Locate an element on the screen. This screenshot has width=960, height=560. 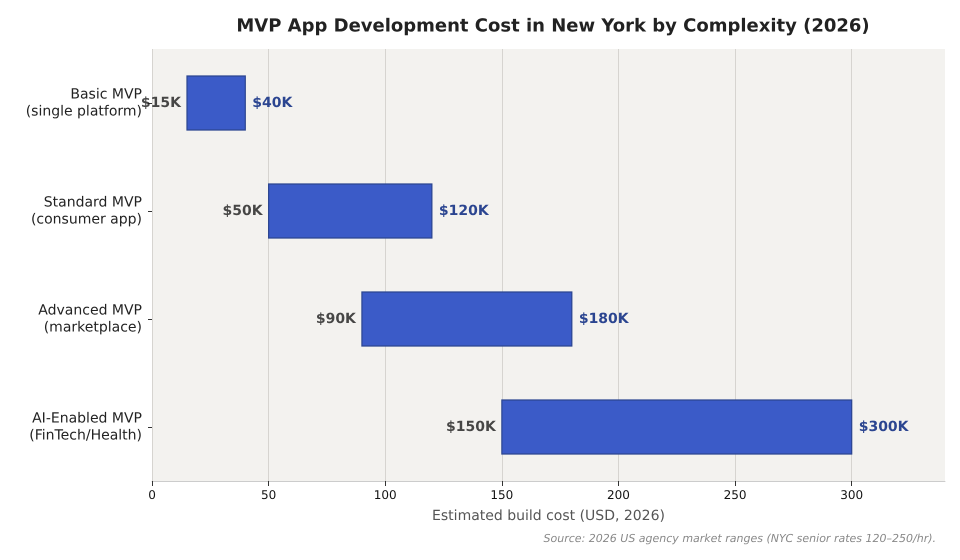
annotation: $90K is located at coordinates (337, 319).